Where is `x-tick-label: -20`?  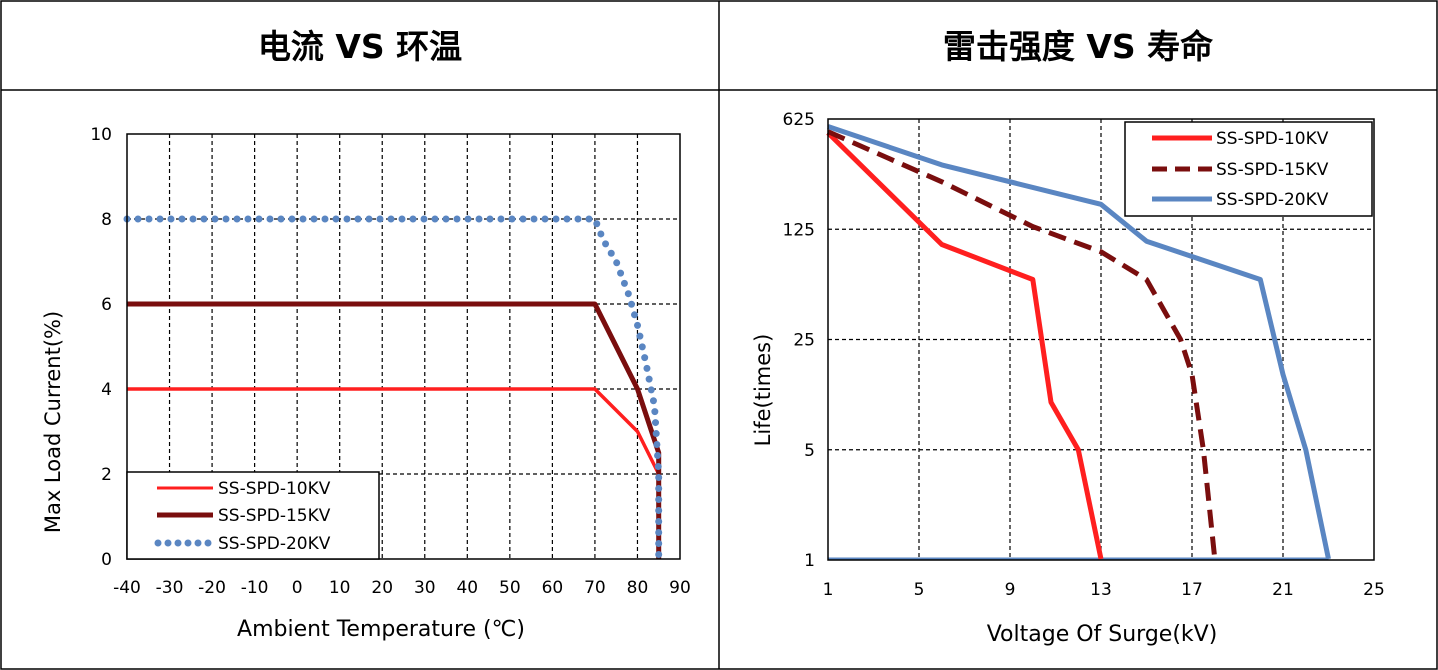
x-tick-label: -20 is located at coordinates (212, 588).